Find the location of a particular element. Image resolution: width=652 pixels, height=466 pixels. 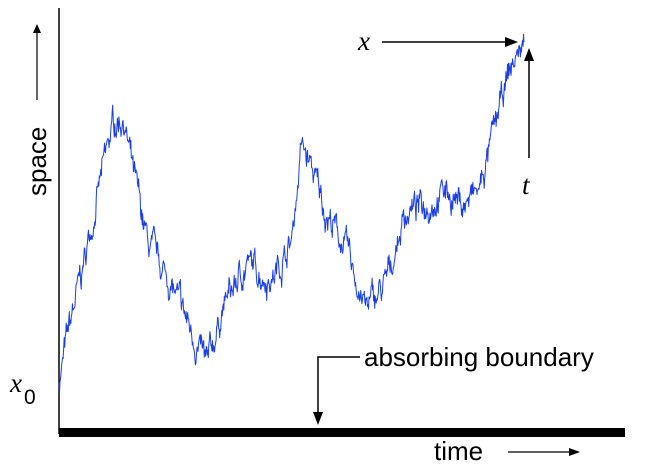

x-axis-label: time is located at coordinates (458, 451).